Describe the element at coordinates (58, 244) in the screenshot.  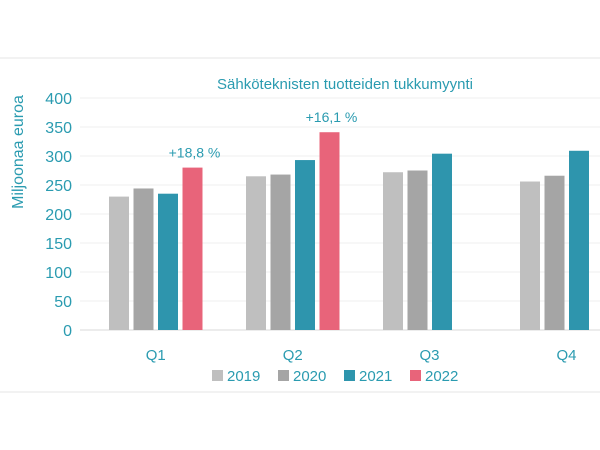
I see `y-tick-label: 150` at that location.